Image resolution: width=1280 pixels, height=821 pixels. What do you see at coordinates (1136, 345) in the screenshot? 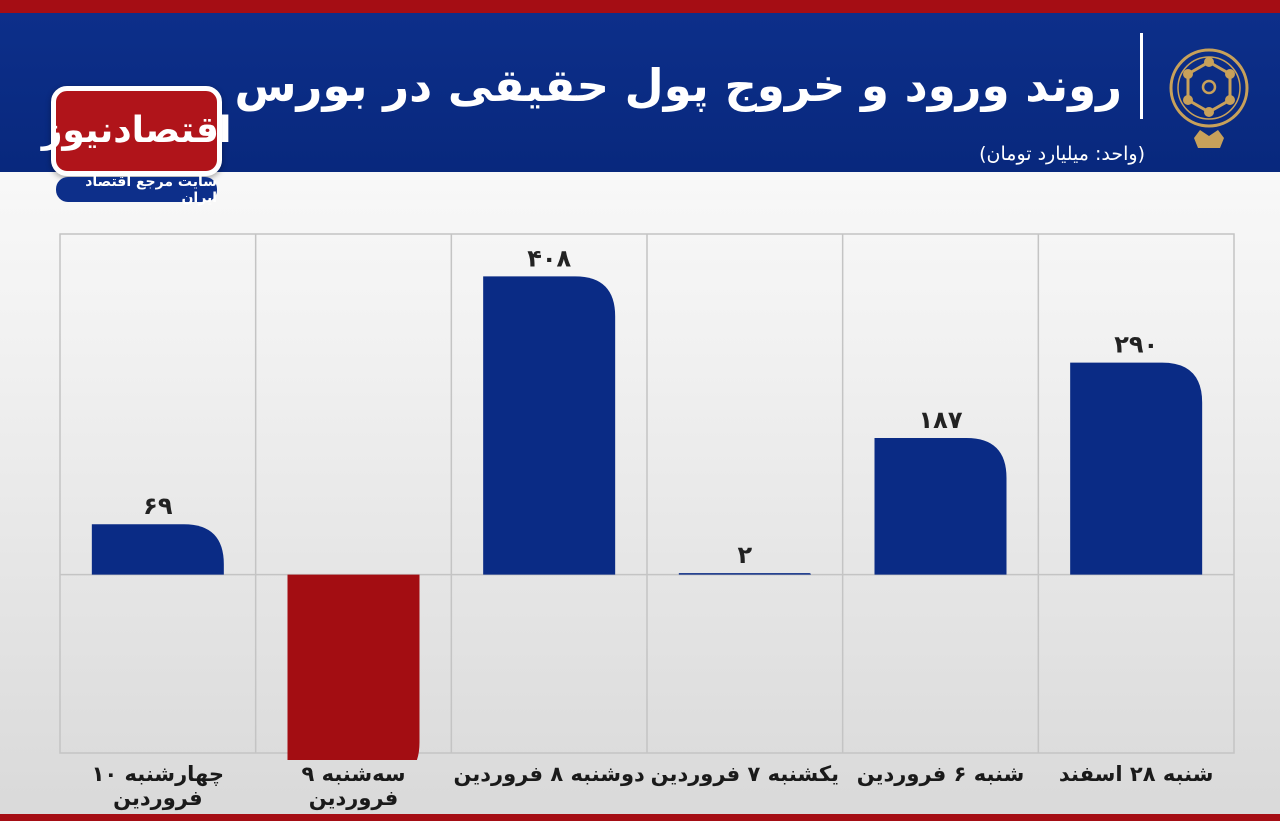
I see `bar-value-label: ۲۹۰` at bounding box center [1136, 345].